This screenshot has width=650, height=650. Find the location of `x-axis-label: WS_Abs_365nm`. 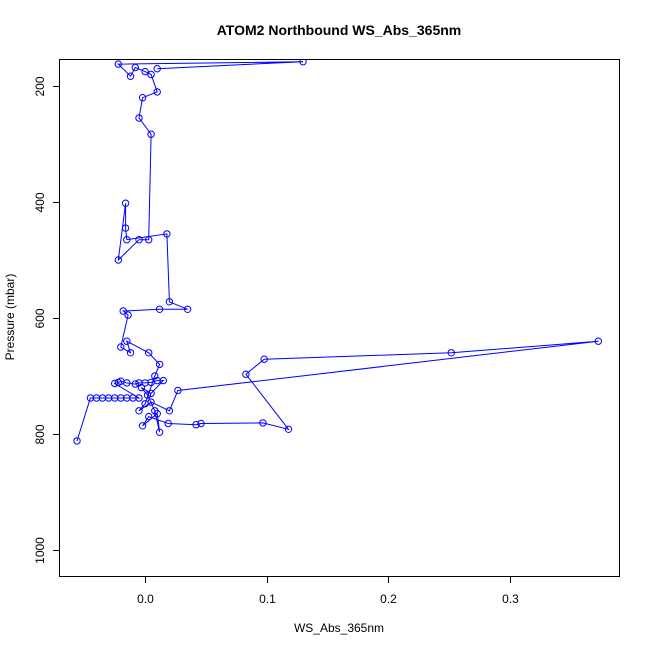

x-axis-label: WS_Abs_365nm is located at coordinates (339, 628).